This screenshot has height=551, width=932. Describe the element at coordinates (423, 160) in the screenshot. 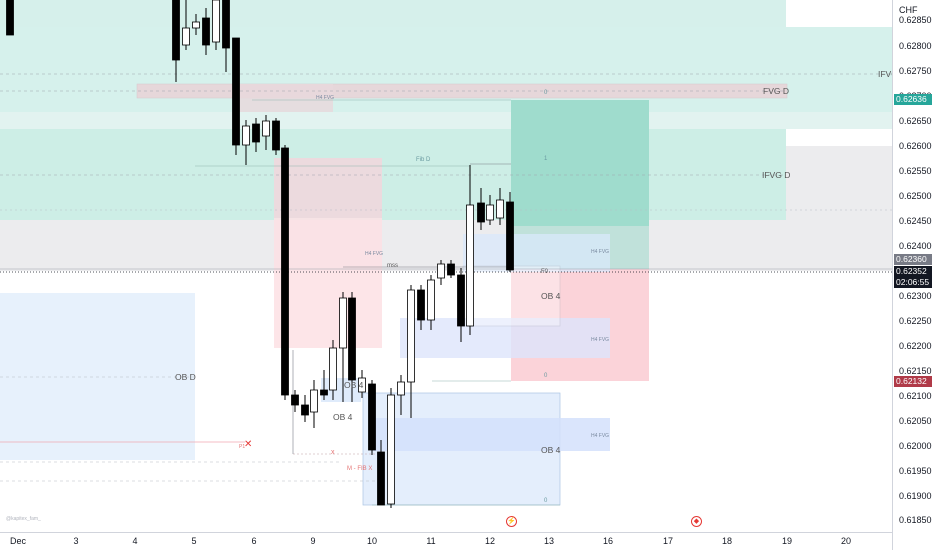

I see `label-fib-d: Fib D` at that location.